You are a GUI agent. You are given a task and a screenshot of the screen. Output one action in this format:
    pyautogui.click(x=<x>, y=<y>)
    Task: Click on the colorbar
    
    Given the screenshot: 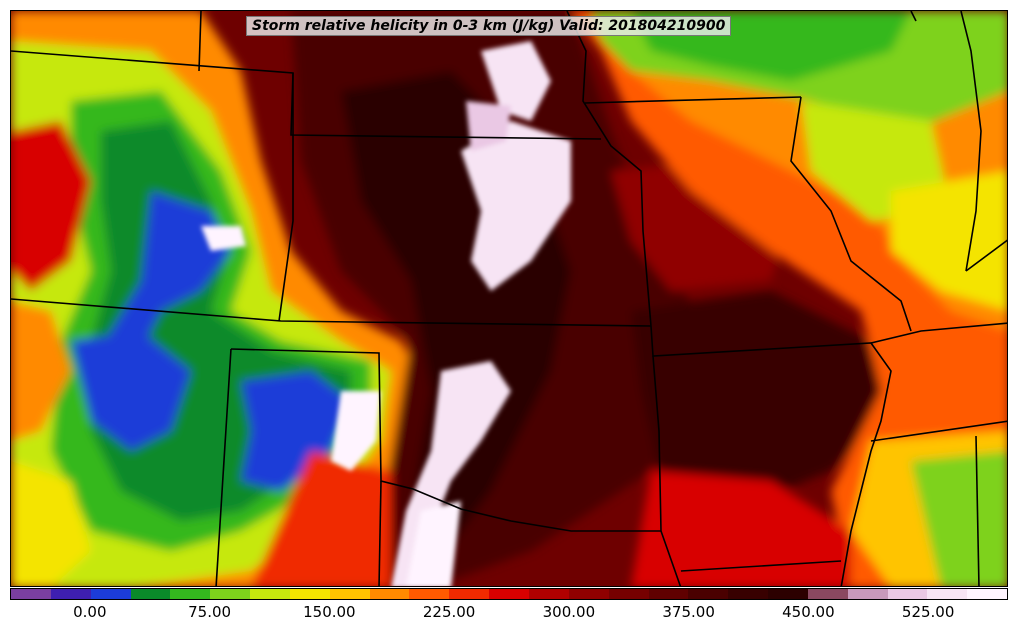 What is the action you would take?
    pyautogui.click(x=509, y=594)
    